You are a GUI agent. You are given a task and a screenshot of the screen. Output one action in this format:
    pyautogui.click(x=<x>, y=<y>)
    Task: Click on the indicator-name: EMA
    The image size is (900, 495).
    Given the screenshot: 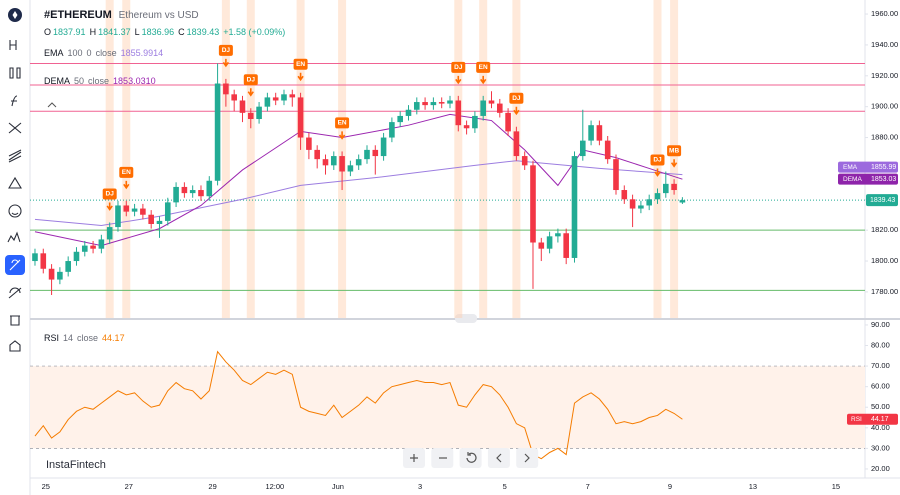 What is the action you would take?
    pyautogui.click(x=54, y=53)
    